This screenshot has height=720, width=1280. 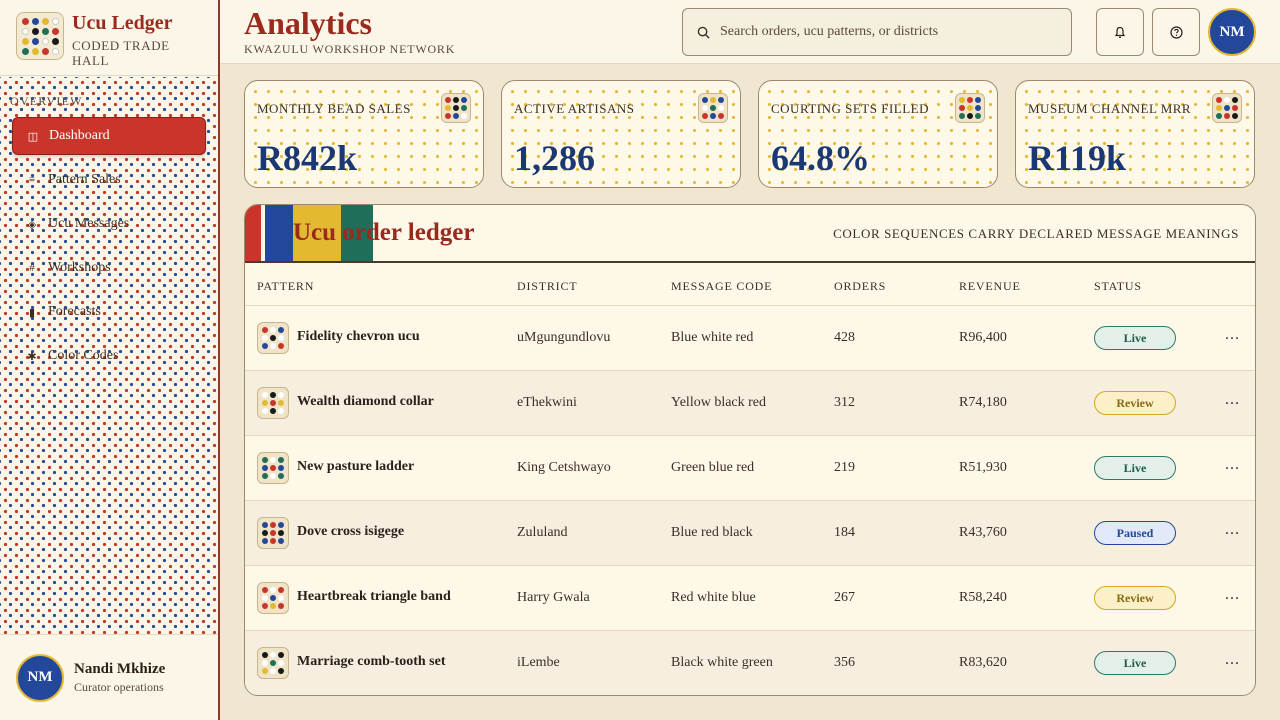 I want to click on search-box, so click(x=877, y=32).